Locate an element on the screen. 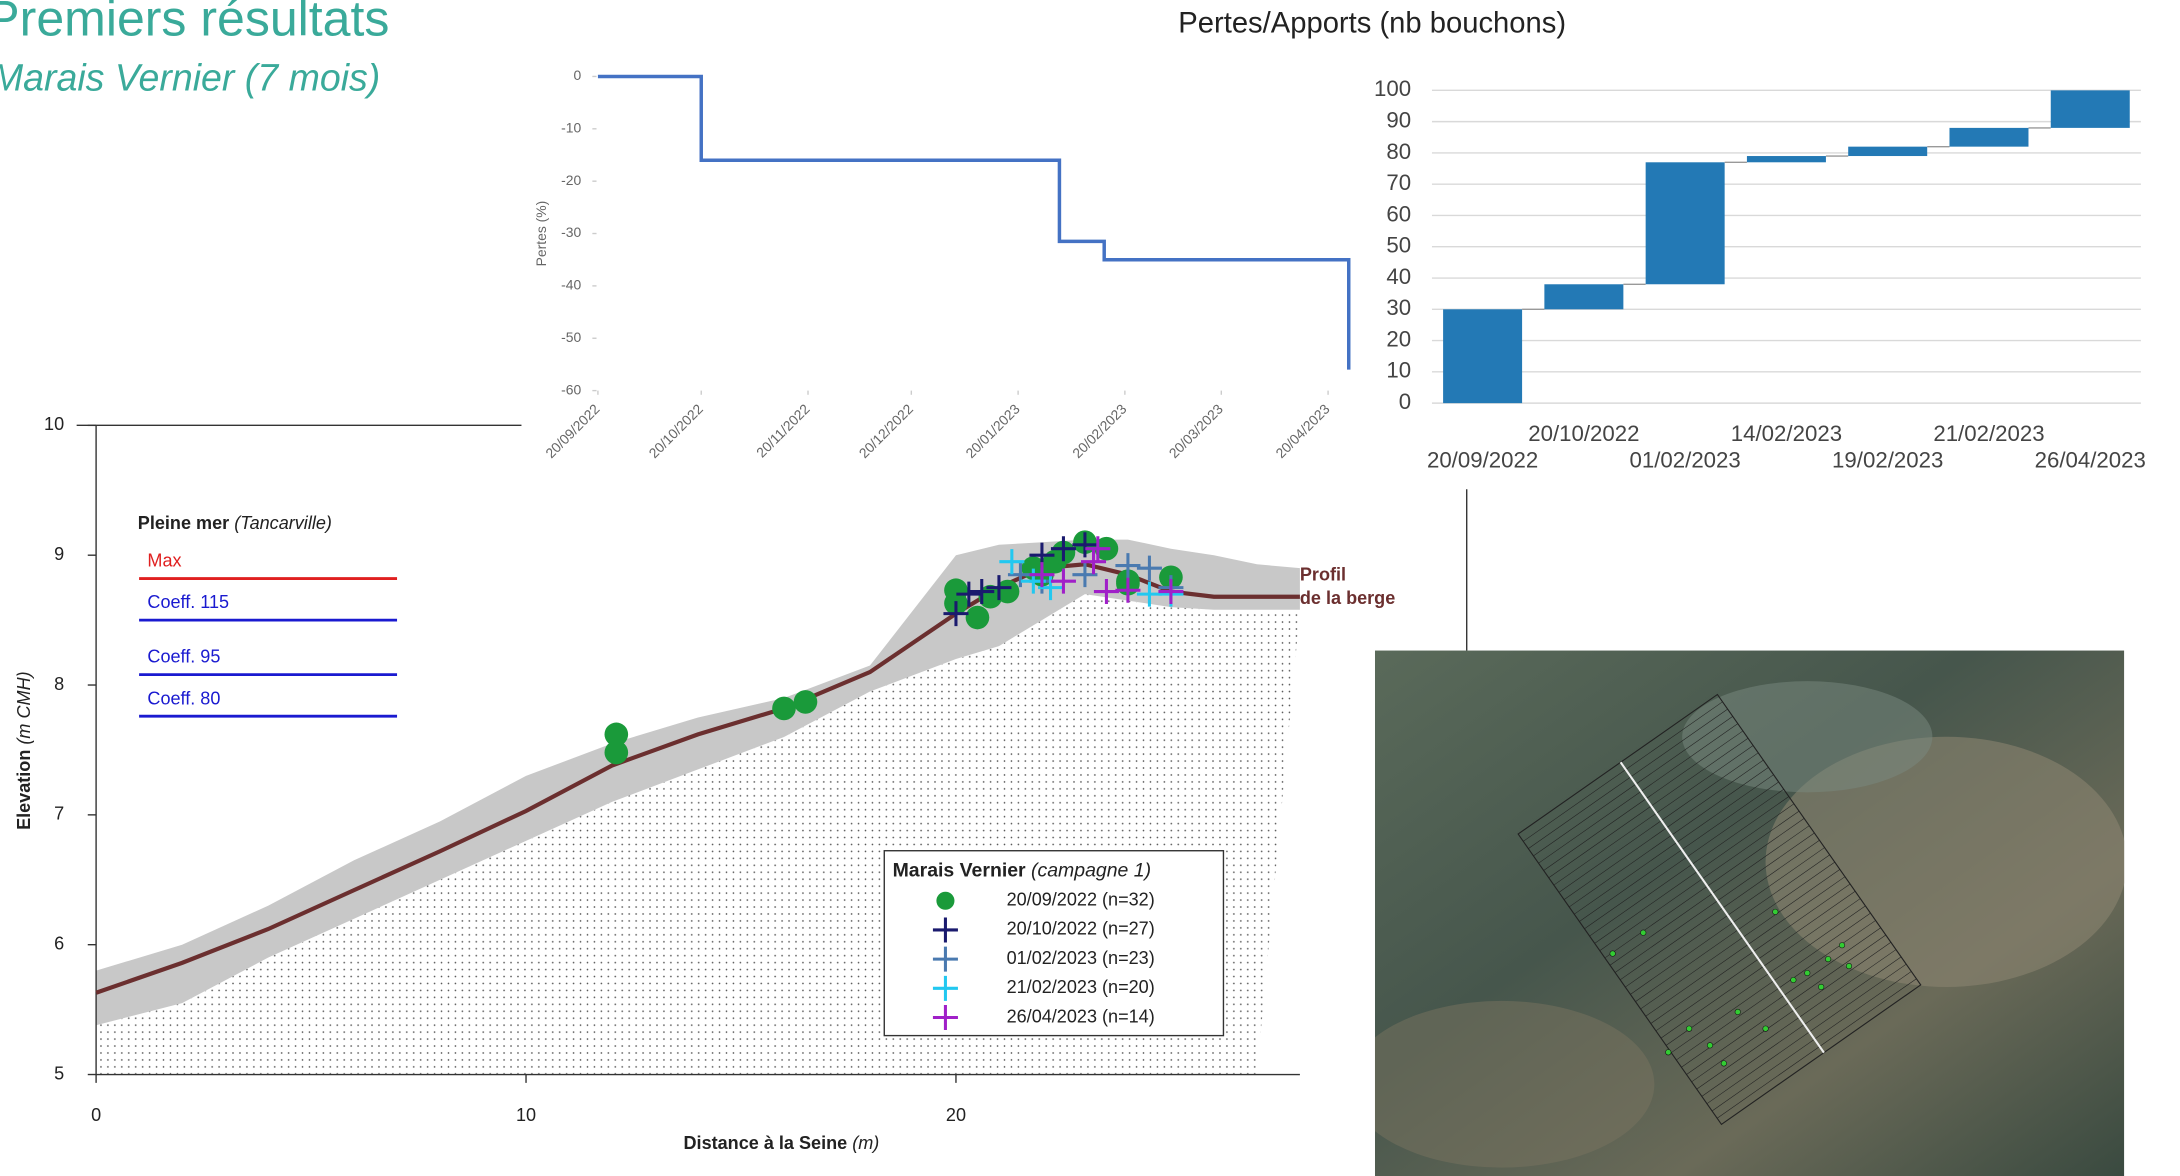  reference-title: Pleine mer (Tancarville) is located at coordinates (235, 523).